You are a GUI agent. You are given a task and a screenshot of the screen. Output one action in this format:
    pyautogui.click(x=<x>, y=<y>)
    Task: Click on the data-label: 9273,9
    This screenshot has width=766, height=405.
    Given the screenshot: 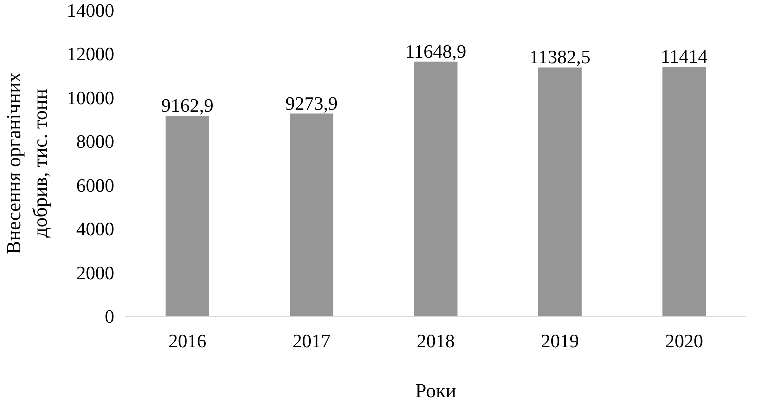 What is the action you would take?
    pyautogui.click(x=312, y=104)
    